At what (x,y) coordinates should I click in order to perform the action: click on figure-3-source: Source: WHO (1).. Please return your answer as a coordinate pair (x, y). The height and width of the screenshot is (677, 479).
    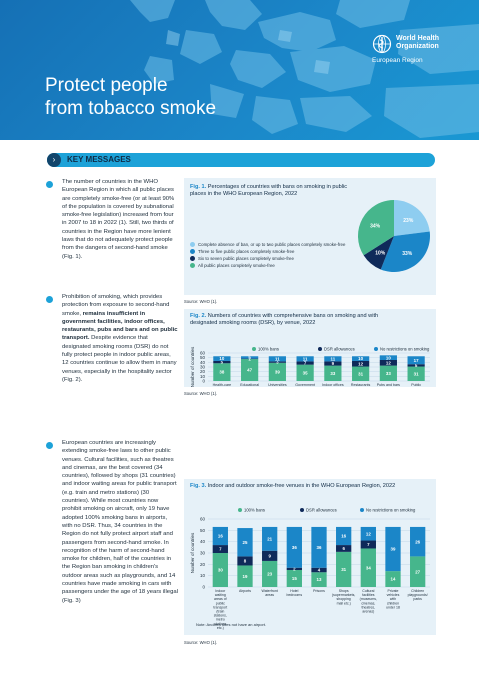
    Looking at the image, I should click on (201, 642).